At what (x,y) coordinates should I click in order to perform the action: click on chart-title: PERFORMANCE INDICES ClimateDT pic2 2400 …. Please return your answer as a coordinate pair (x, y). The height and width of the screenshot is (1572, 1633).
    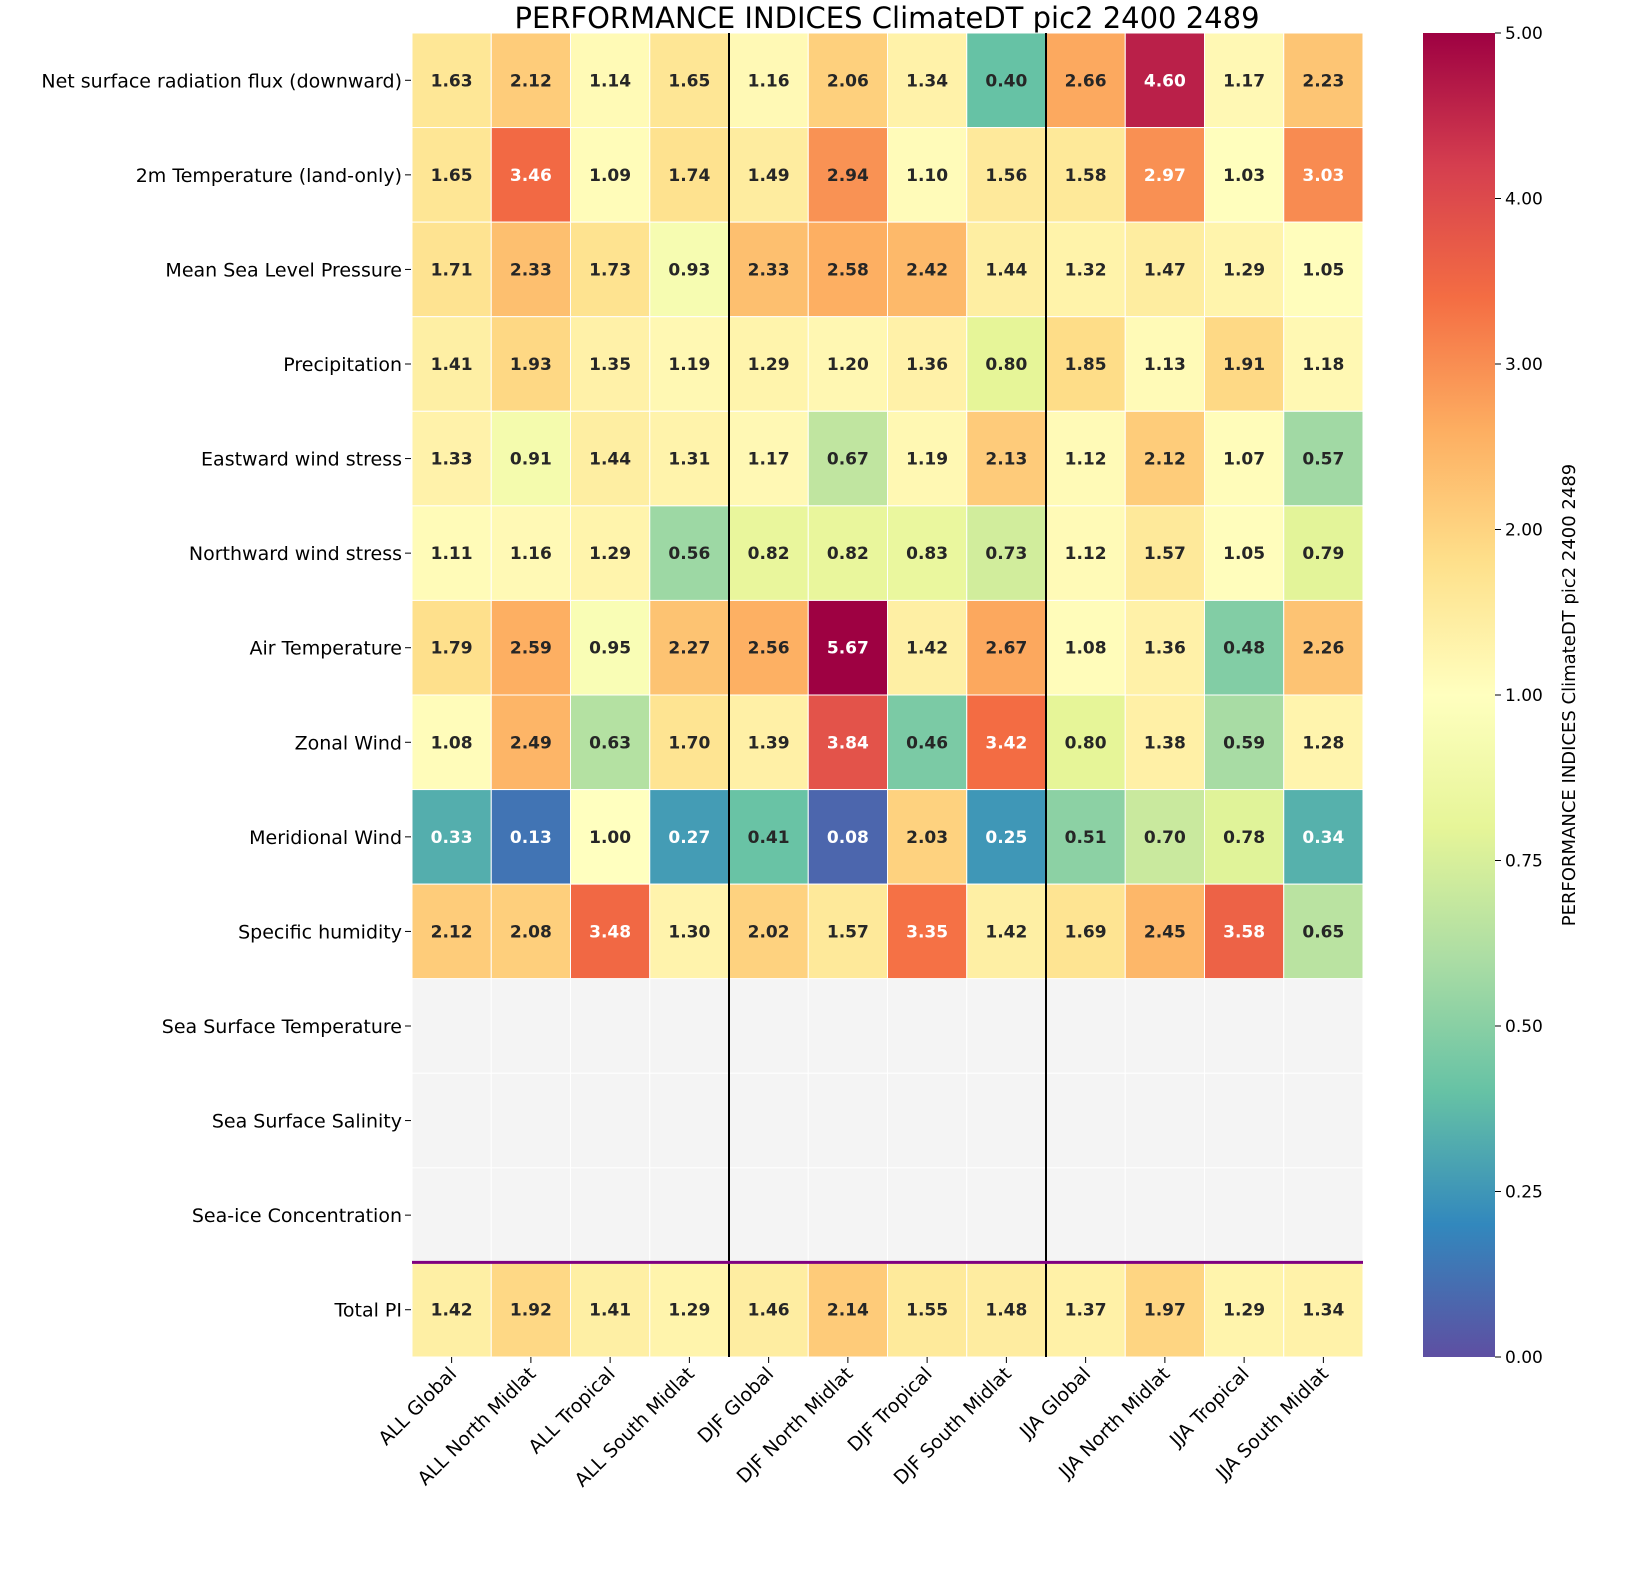
    Looking at the image, I should click on (886, 18).